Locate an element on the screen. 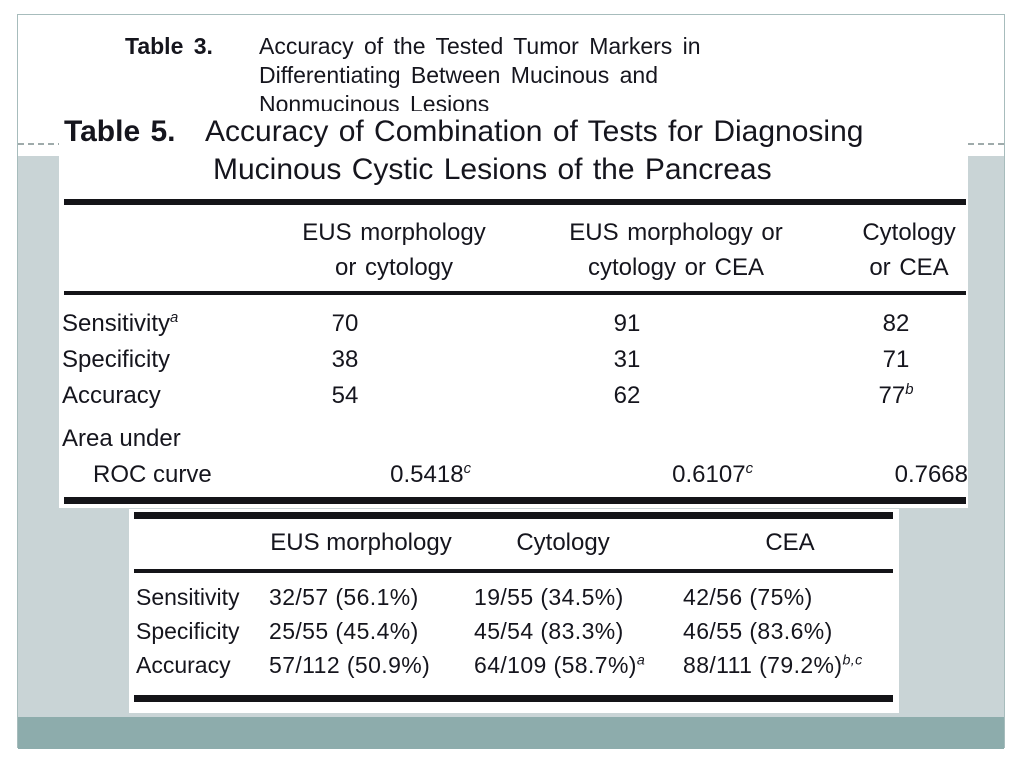 The image size is (1024, 768). marker-table-bottom-rule is located at coordinates (513, 698).